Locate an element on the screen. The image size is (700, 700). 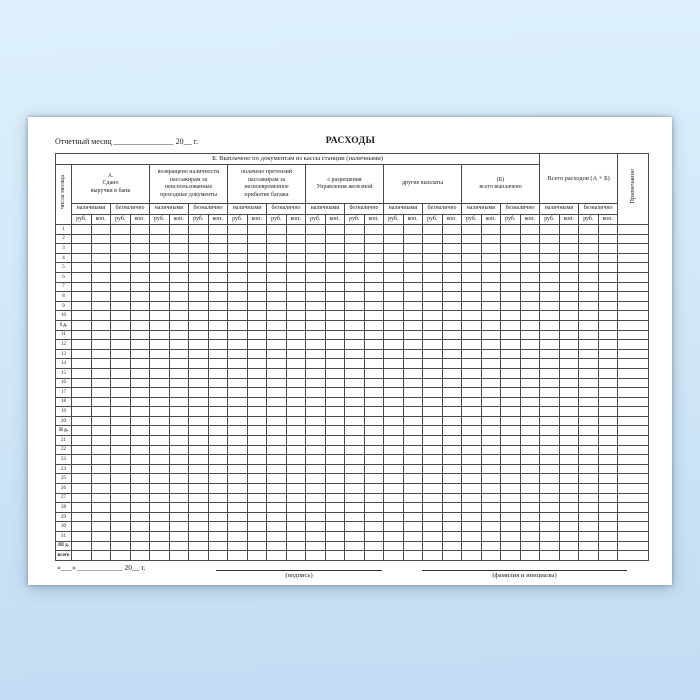
noncash-subheader: безналично is located at coordinates (130, 209).